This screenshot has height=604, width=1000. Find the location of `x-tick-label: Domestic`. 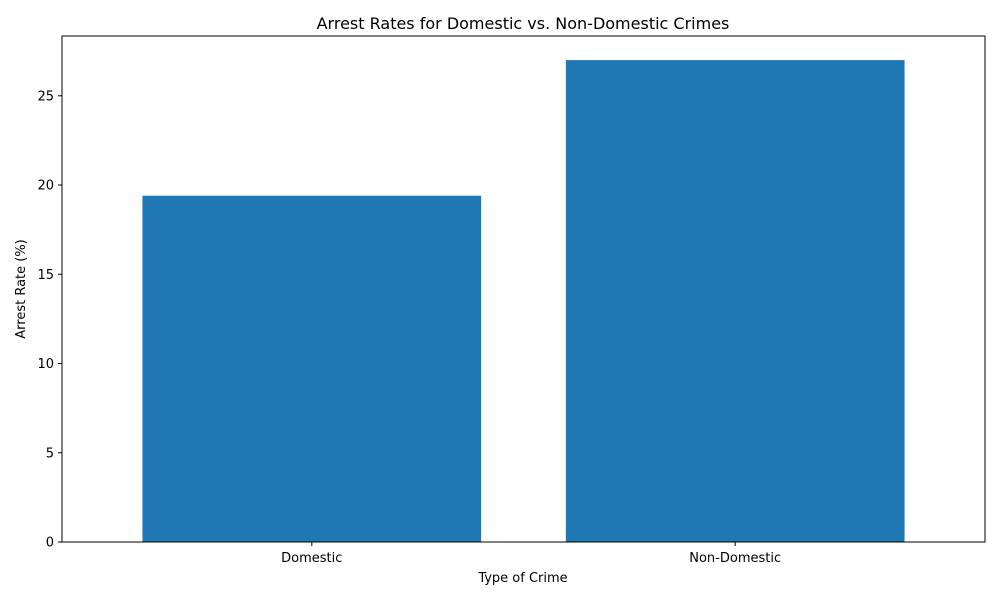

x-tick-label: Domestic is located at coordinates (311, 558).